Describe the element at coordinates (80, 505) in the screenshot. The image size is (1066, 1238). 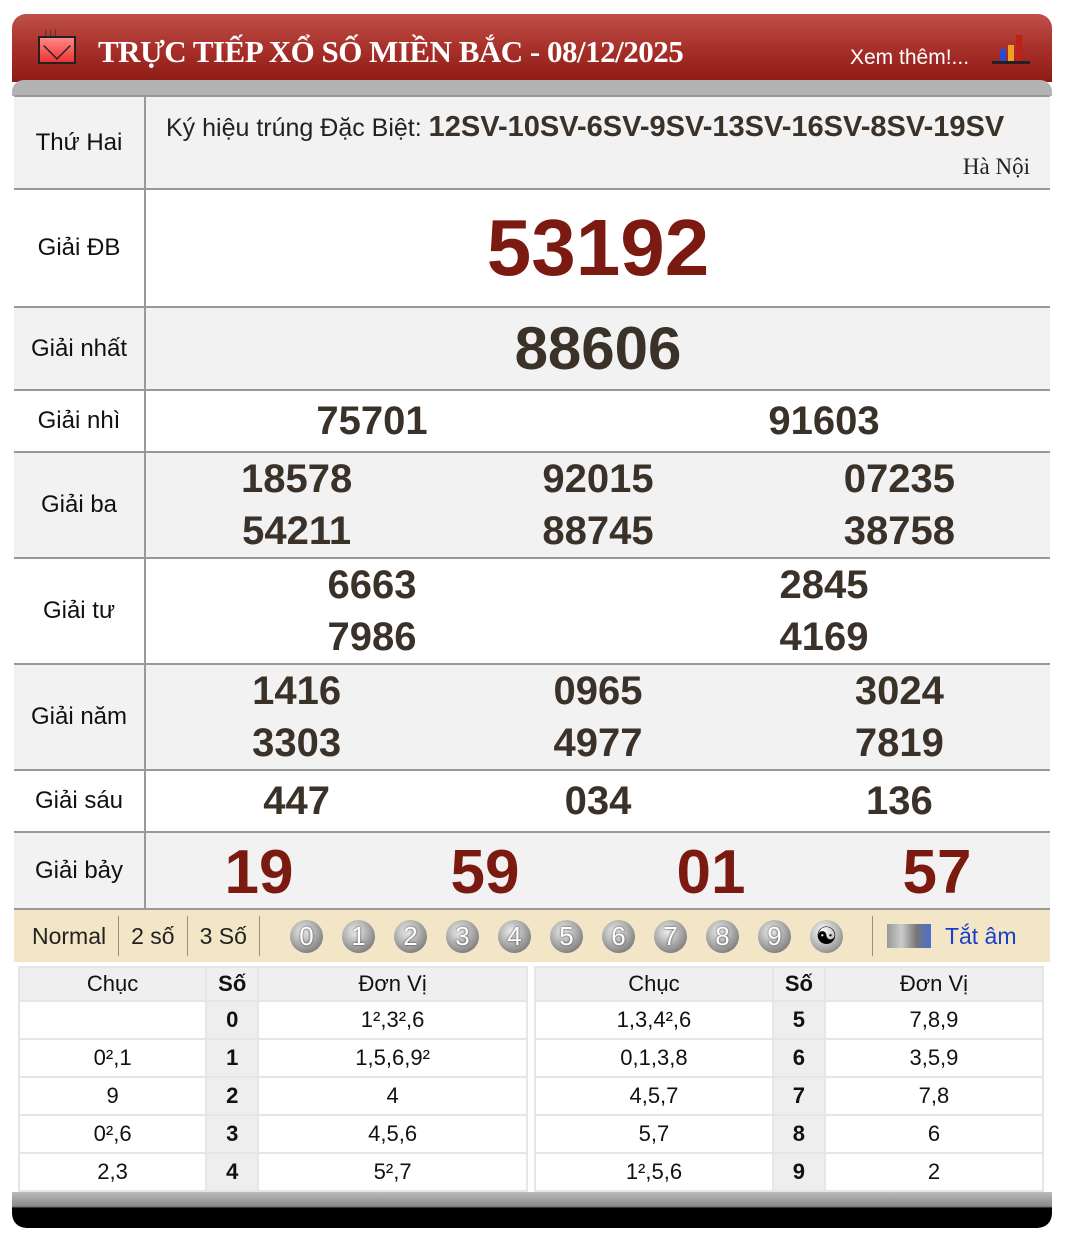
I see `prize-label: Giải ba` at that location.